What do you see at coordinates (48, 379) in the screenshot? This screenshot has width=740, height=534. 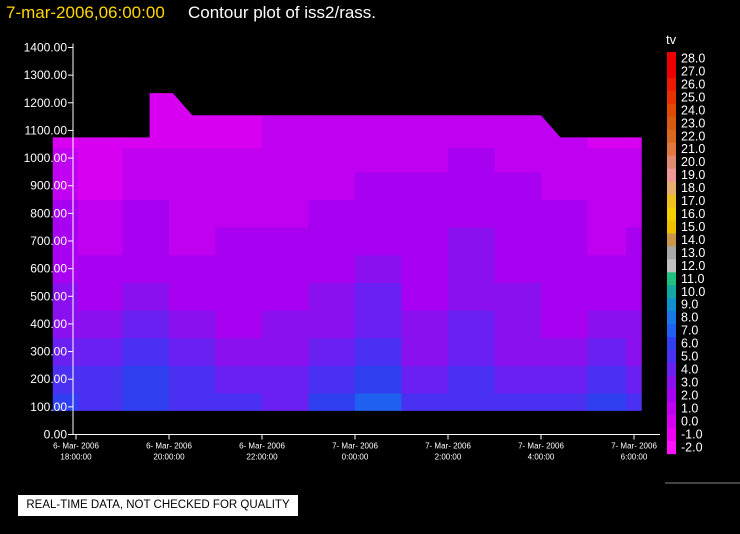 I see `y-tick-label: 200.00` at bounding box center [48, 379].